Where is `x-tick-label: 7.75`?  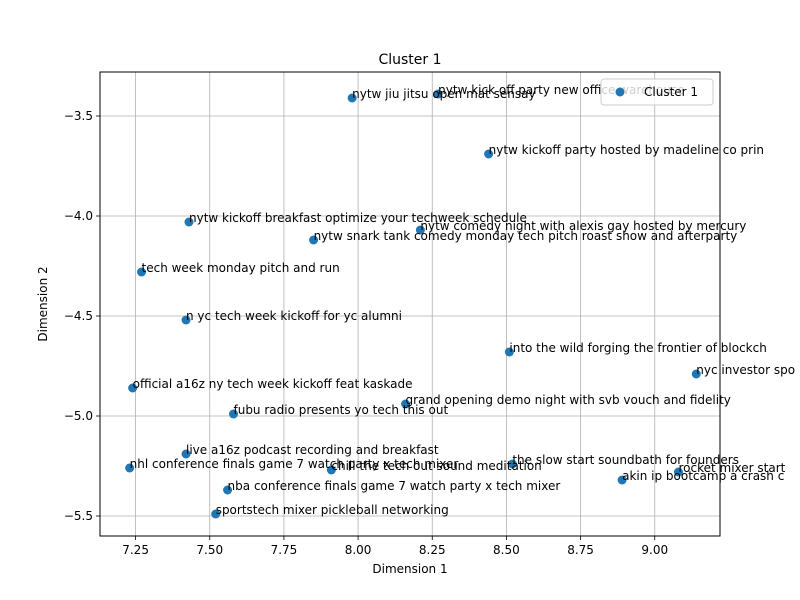 x-tick-label: 7.75 is located at coordinates (284, 550).